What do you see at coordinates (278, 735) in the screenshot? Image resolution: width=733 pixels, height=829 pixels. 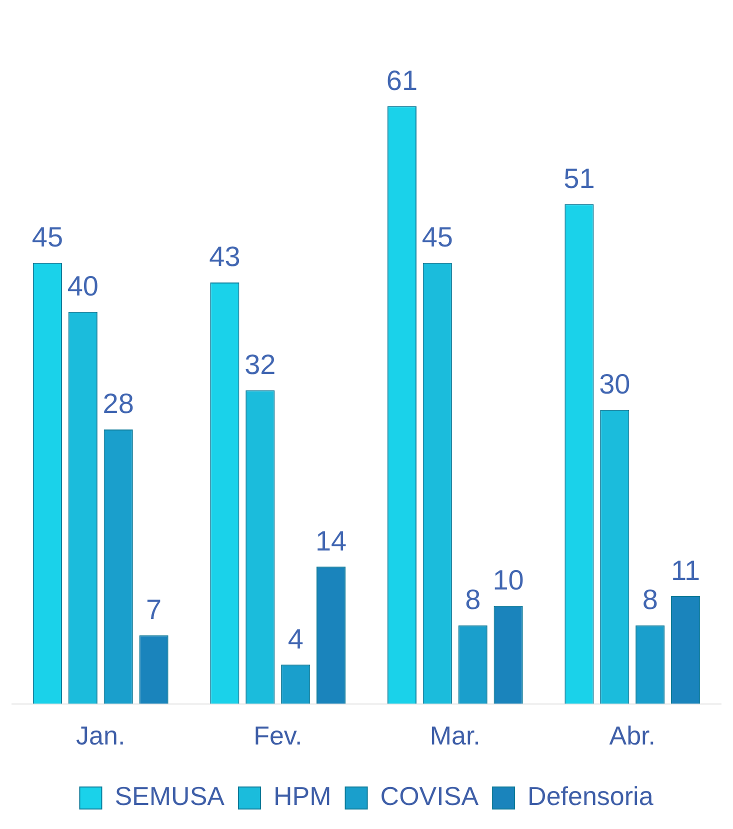 I see `x-tick-label: Fev.` at bounding box center [278, 735].